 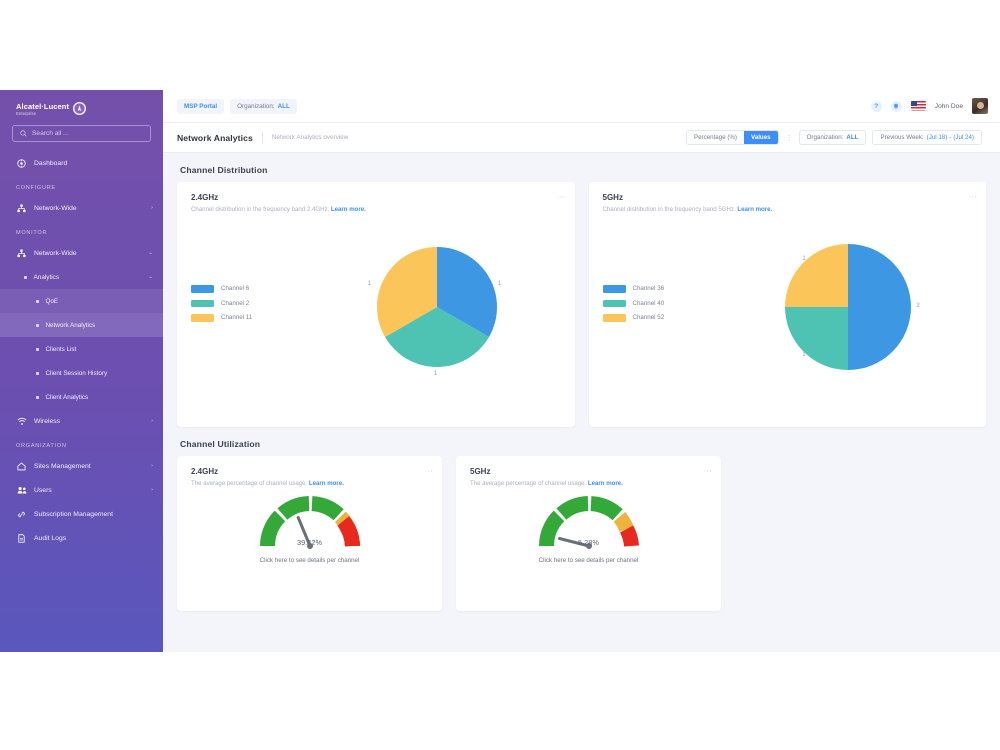 I want to click on pie-data-label: 2, so click(x=918, y=305).